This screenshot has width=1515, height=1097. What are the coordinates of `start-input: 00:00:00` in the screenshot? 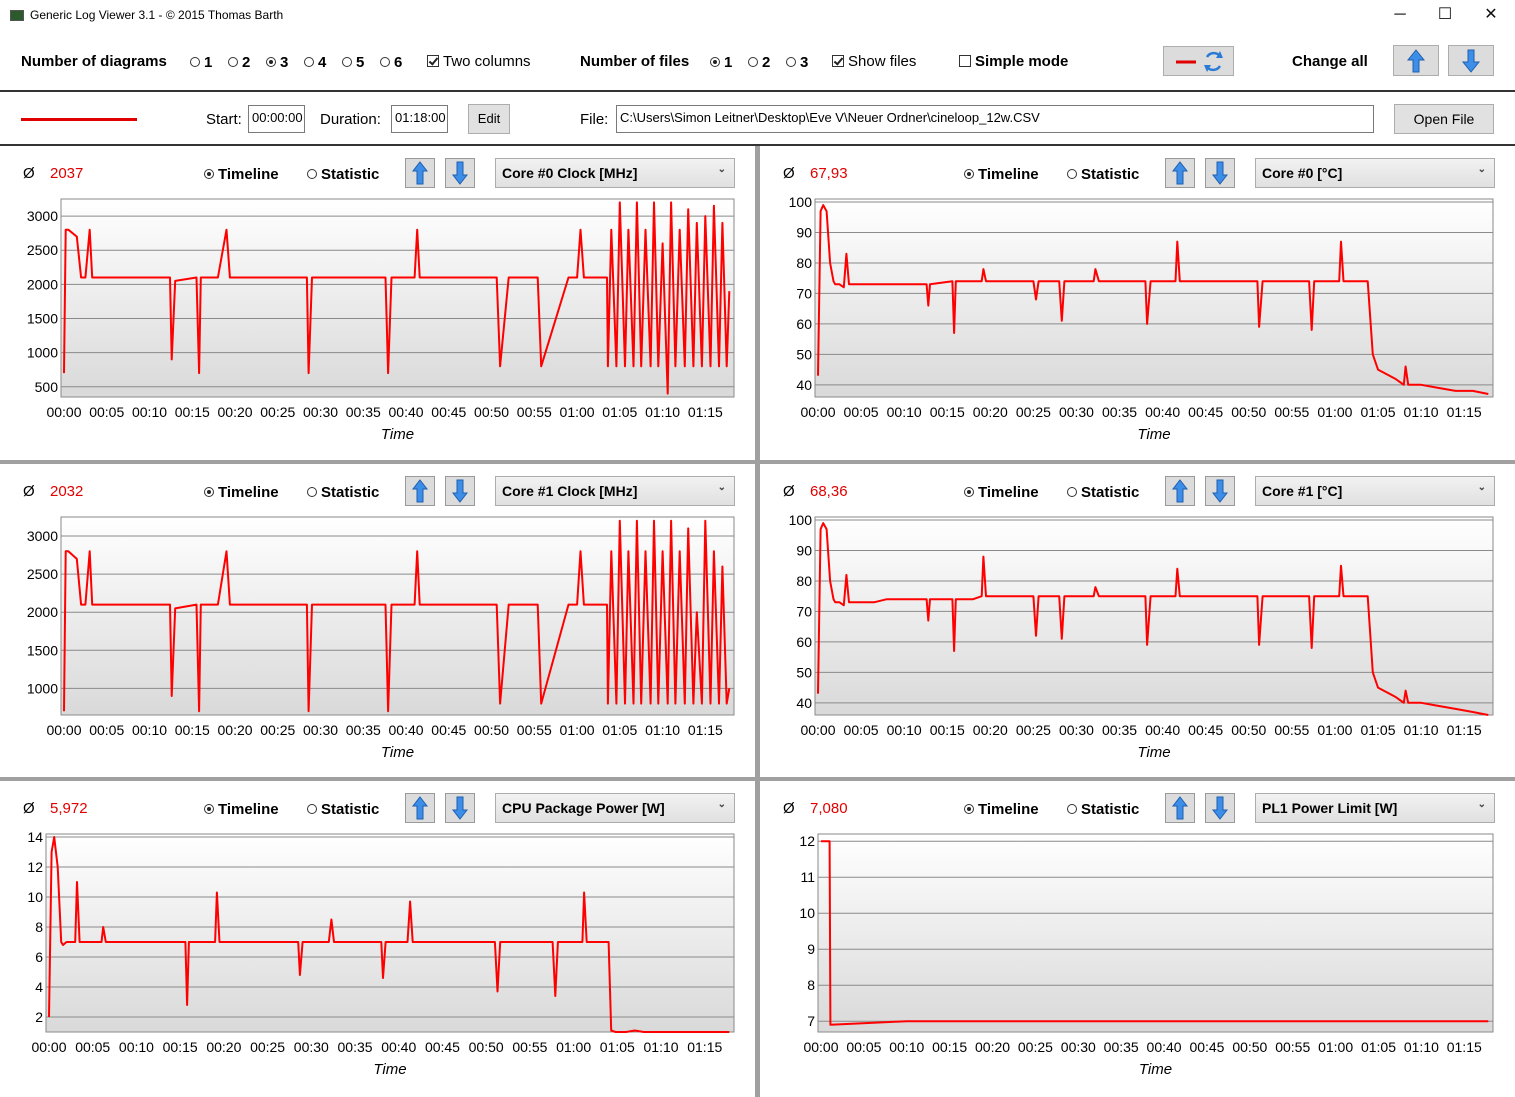 It's located at (276, 119).